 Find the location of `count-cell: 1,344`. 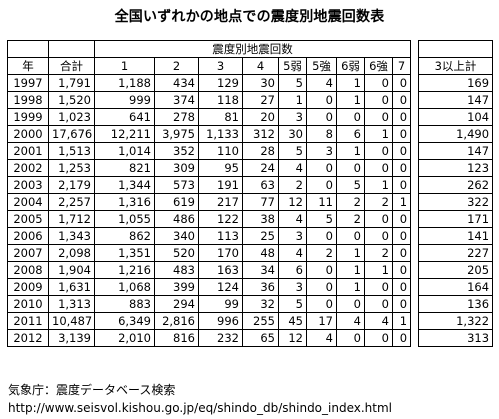

count-cell: 1,344 is located at coordinates (124, 185).